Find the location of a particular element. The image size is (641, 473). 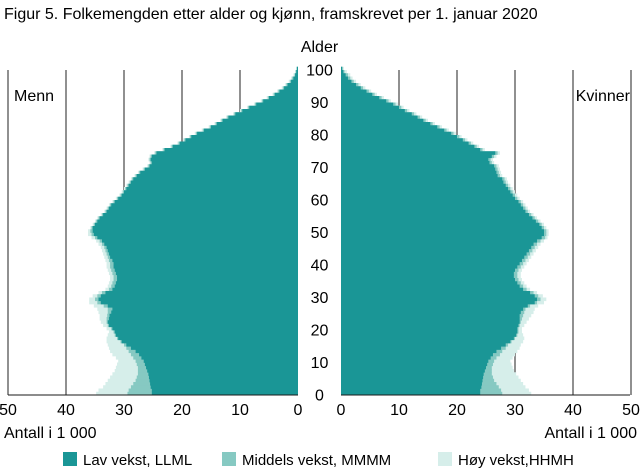

age-tick-40: 40 is located at coordinates (320, 266).